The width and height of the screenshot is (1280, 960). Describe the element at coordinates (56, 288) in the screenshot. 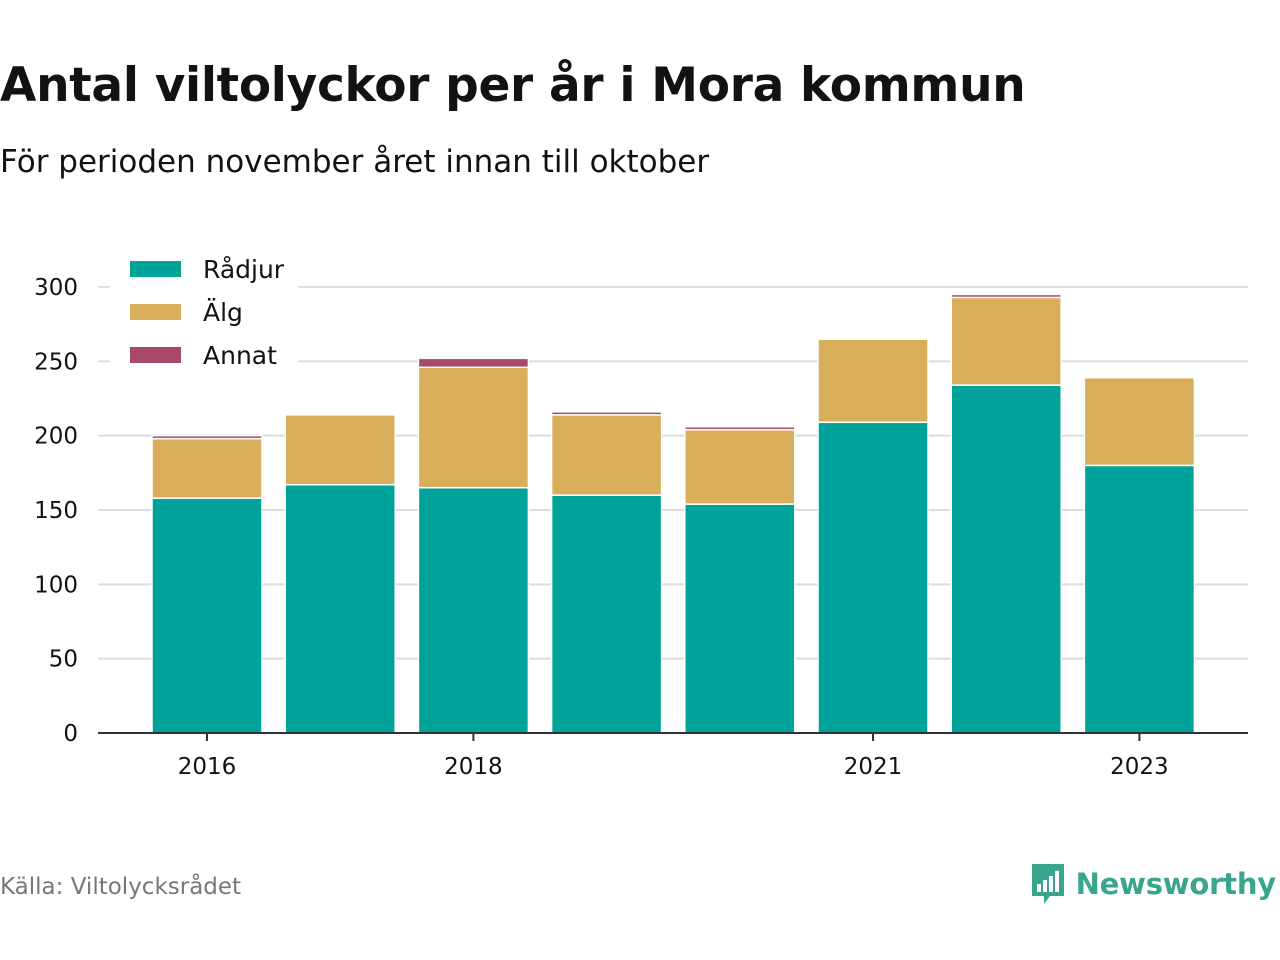

I see `y-tick-label: 300` at that location.